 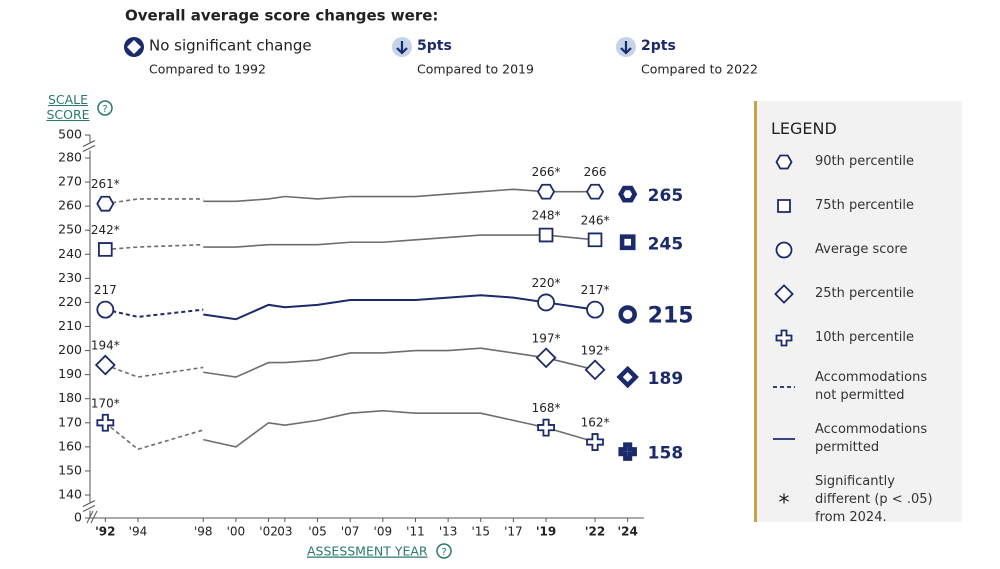 I want to click on x-tick-label: '15, so click(x=480, y=532).